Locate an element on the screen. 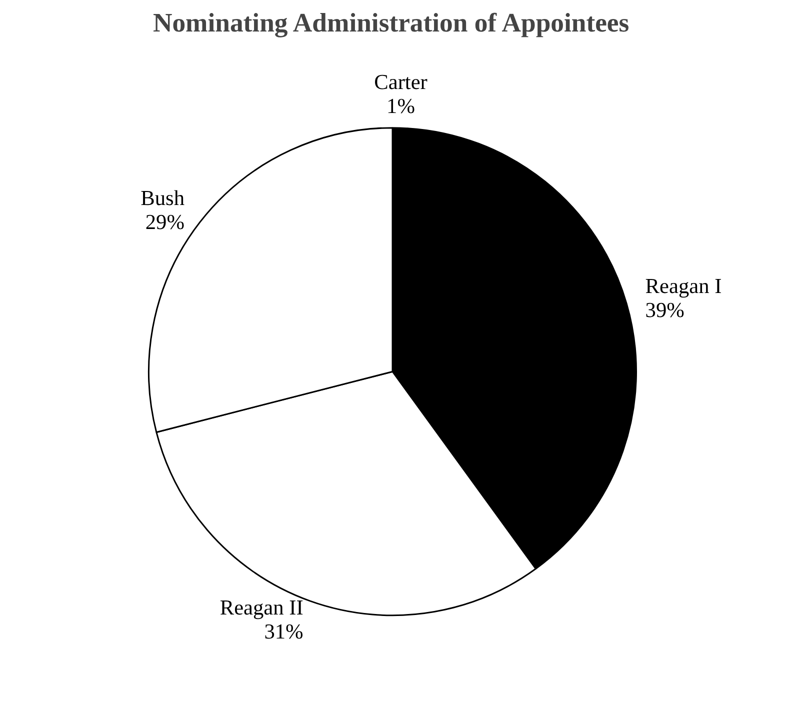  chart-title: Nominating Administration of Appointees is located at coordinates (391, 23).